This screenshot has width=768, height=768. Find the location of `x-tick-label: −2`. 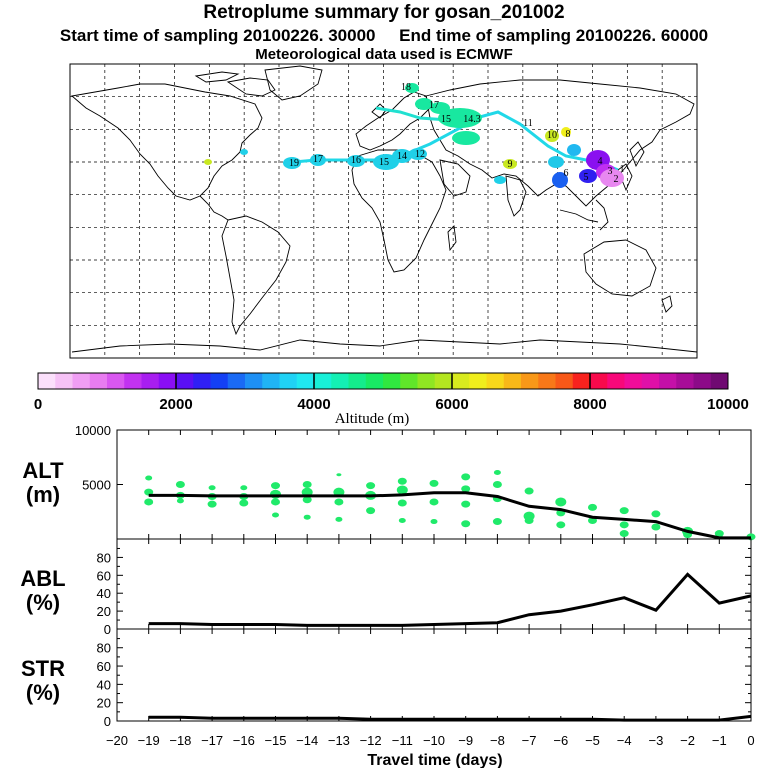

x-tick-label: −2 is located at coordinates (687, 740).